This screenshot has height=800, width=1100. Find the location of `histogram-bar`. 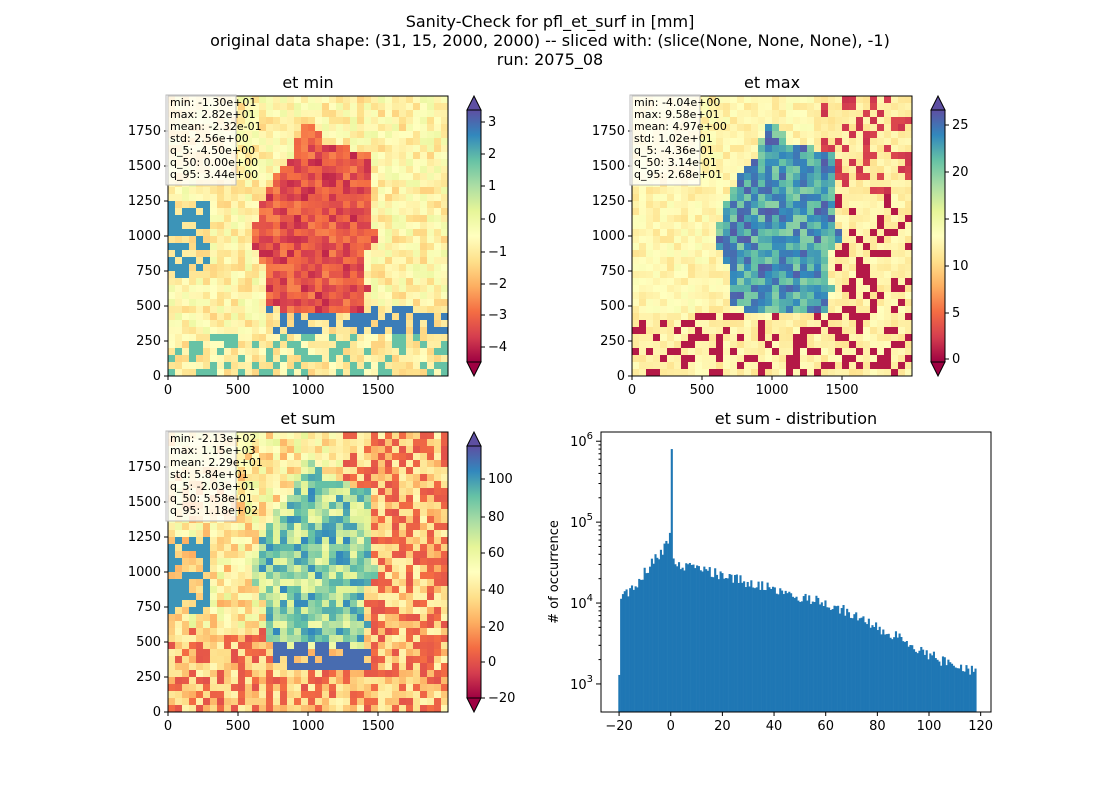

histogram-bar is located at coordinates (626, 650).